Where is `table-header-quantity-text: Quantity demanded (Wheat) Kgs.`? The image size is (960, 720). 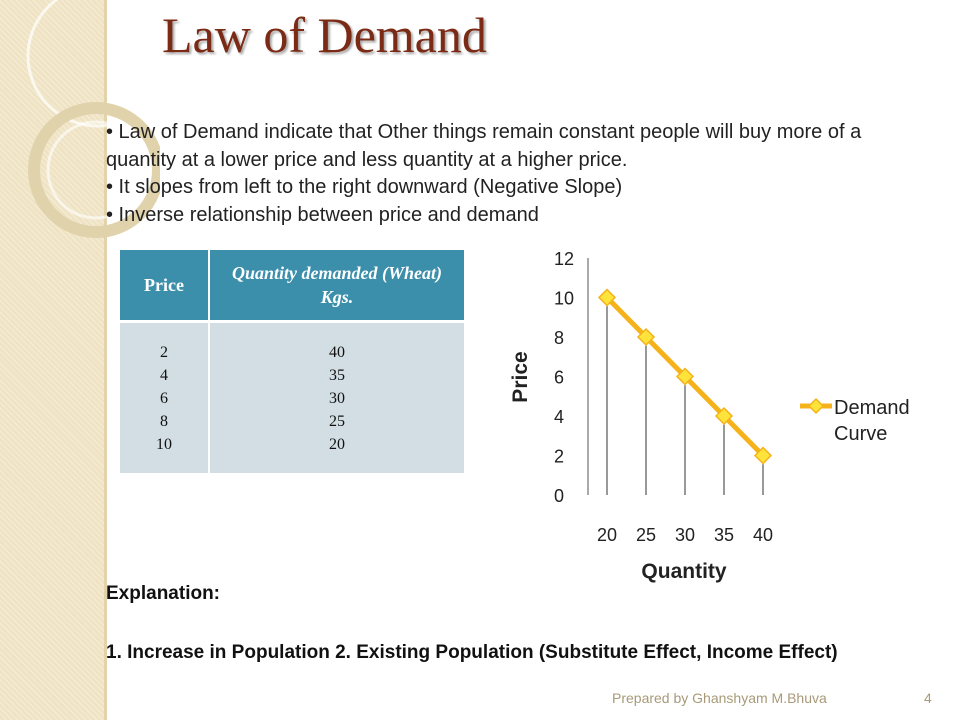
table-header-quantity-text: Quantity demanded (Wheat) Kgs. is located at coordinates (337, 285).